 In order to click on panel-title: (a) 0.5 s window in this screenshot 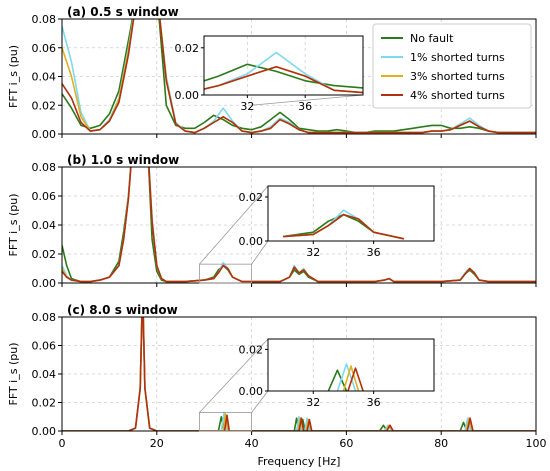, I will do `click(123, 12)`.